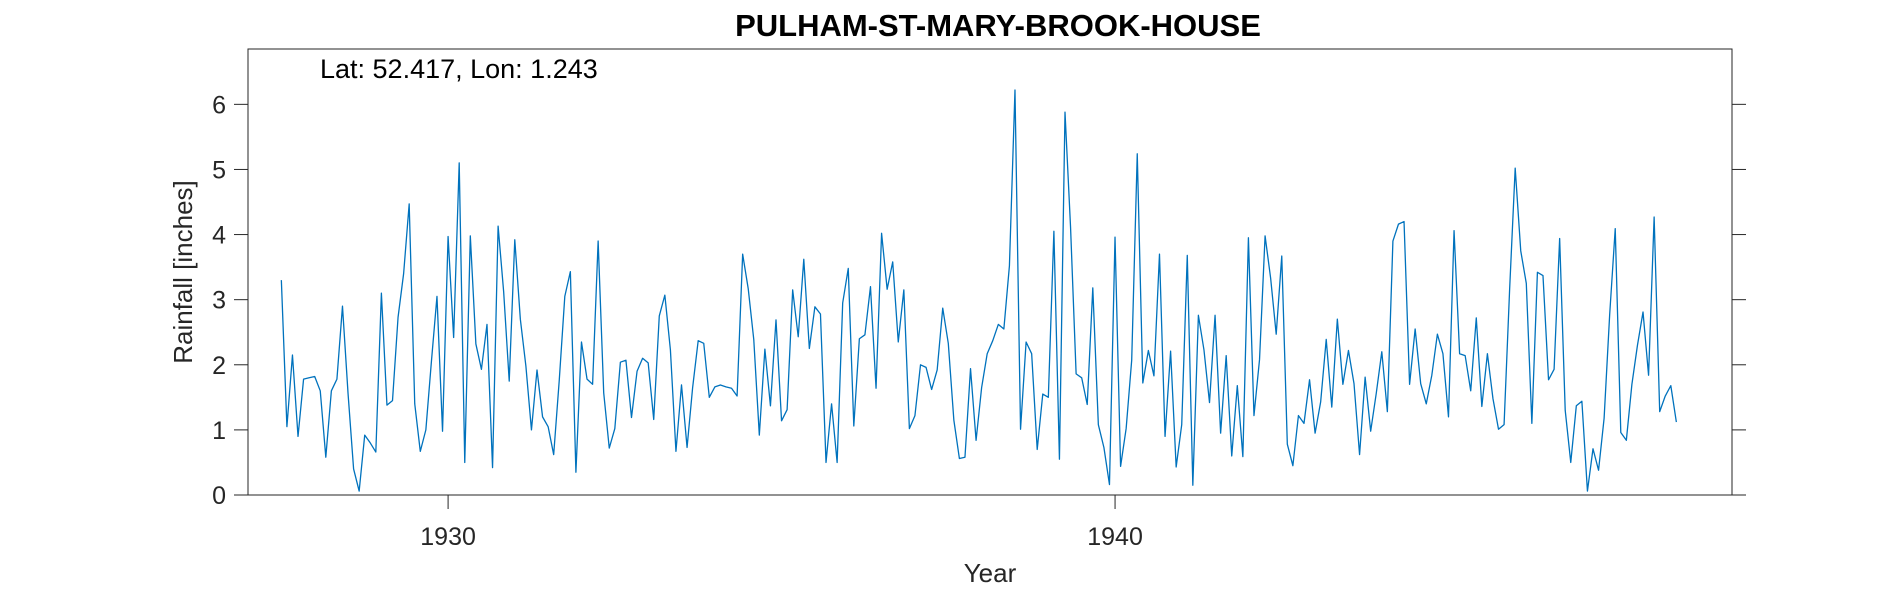 This screenshot has width=1890, height=591. I want to click on y-tick-label: 1, so click(219, 431).